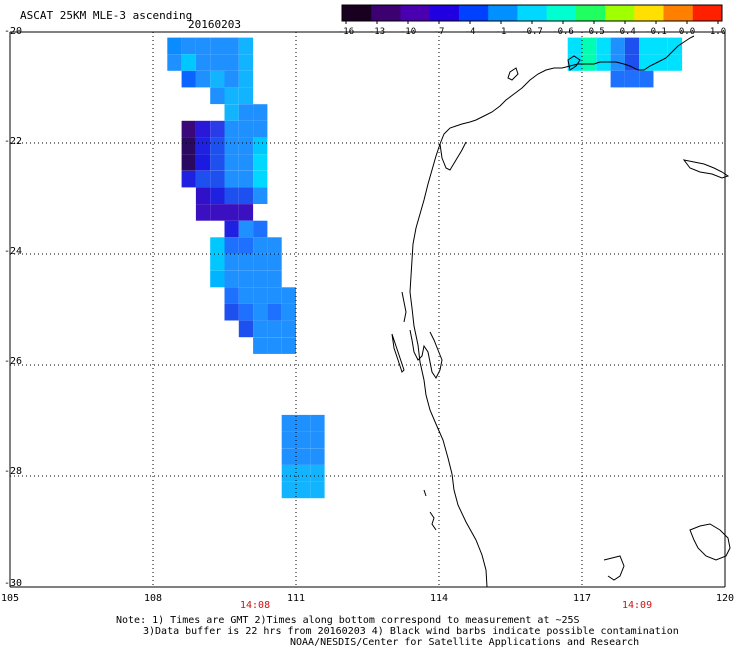 This screenshot has width=740, height=650. Describe the element at coordinates (687, 32) in the screenshot. I see `colorbar-label-11: 0.0` at that location.